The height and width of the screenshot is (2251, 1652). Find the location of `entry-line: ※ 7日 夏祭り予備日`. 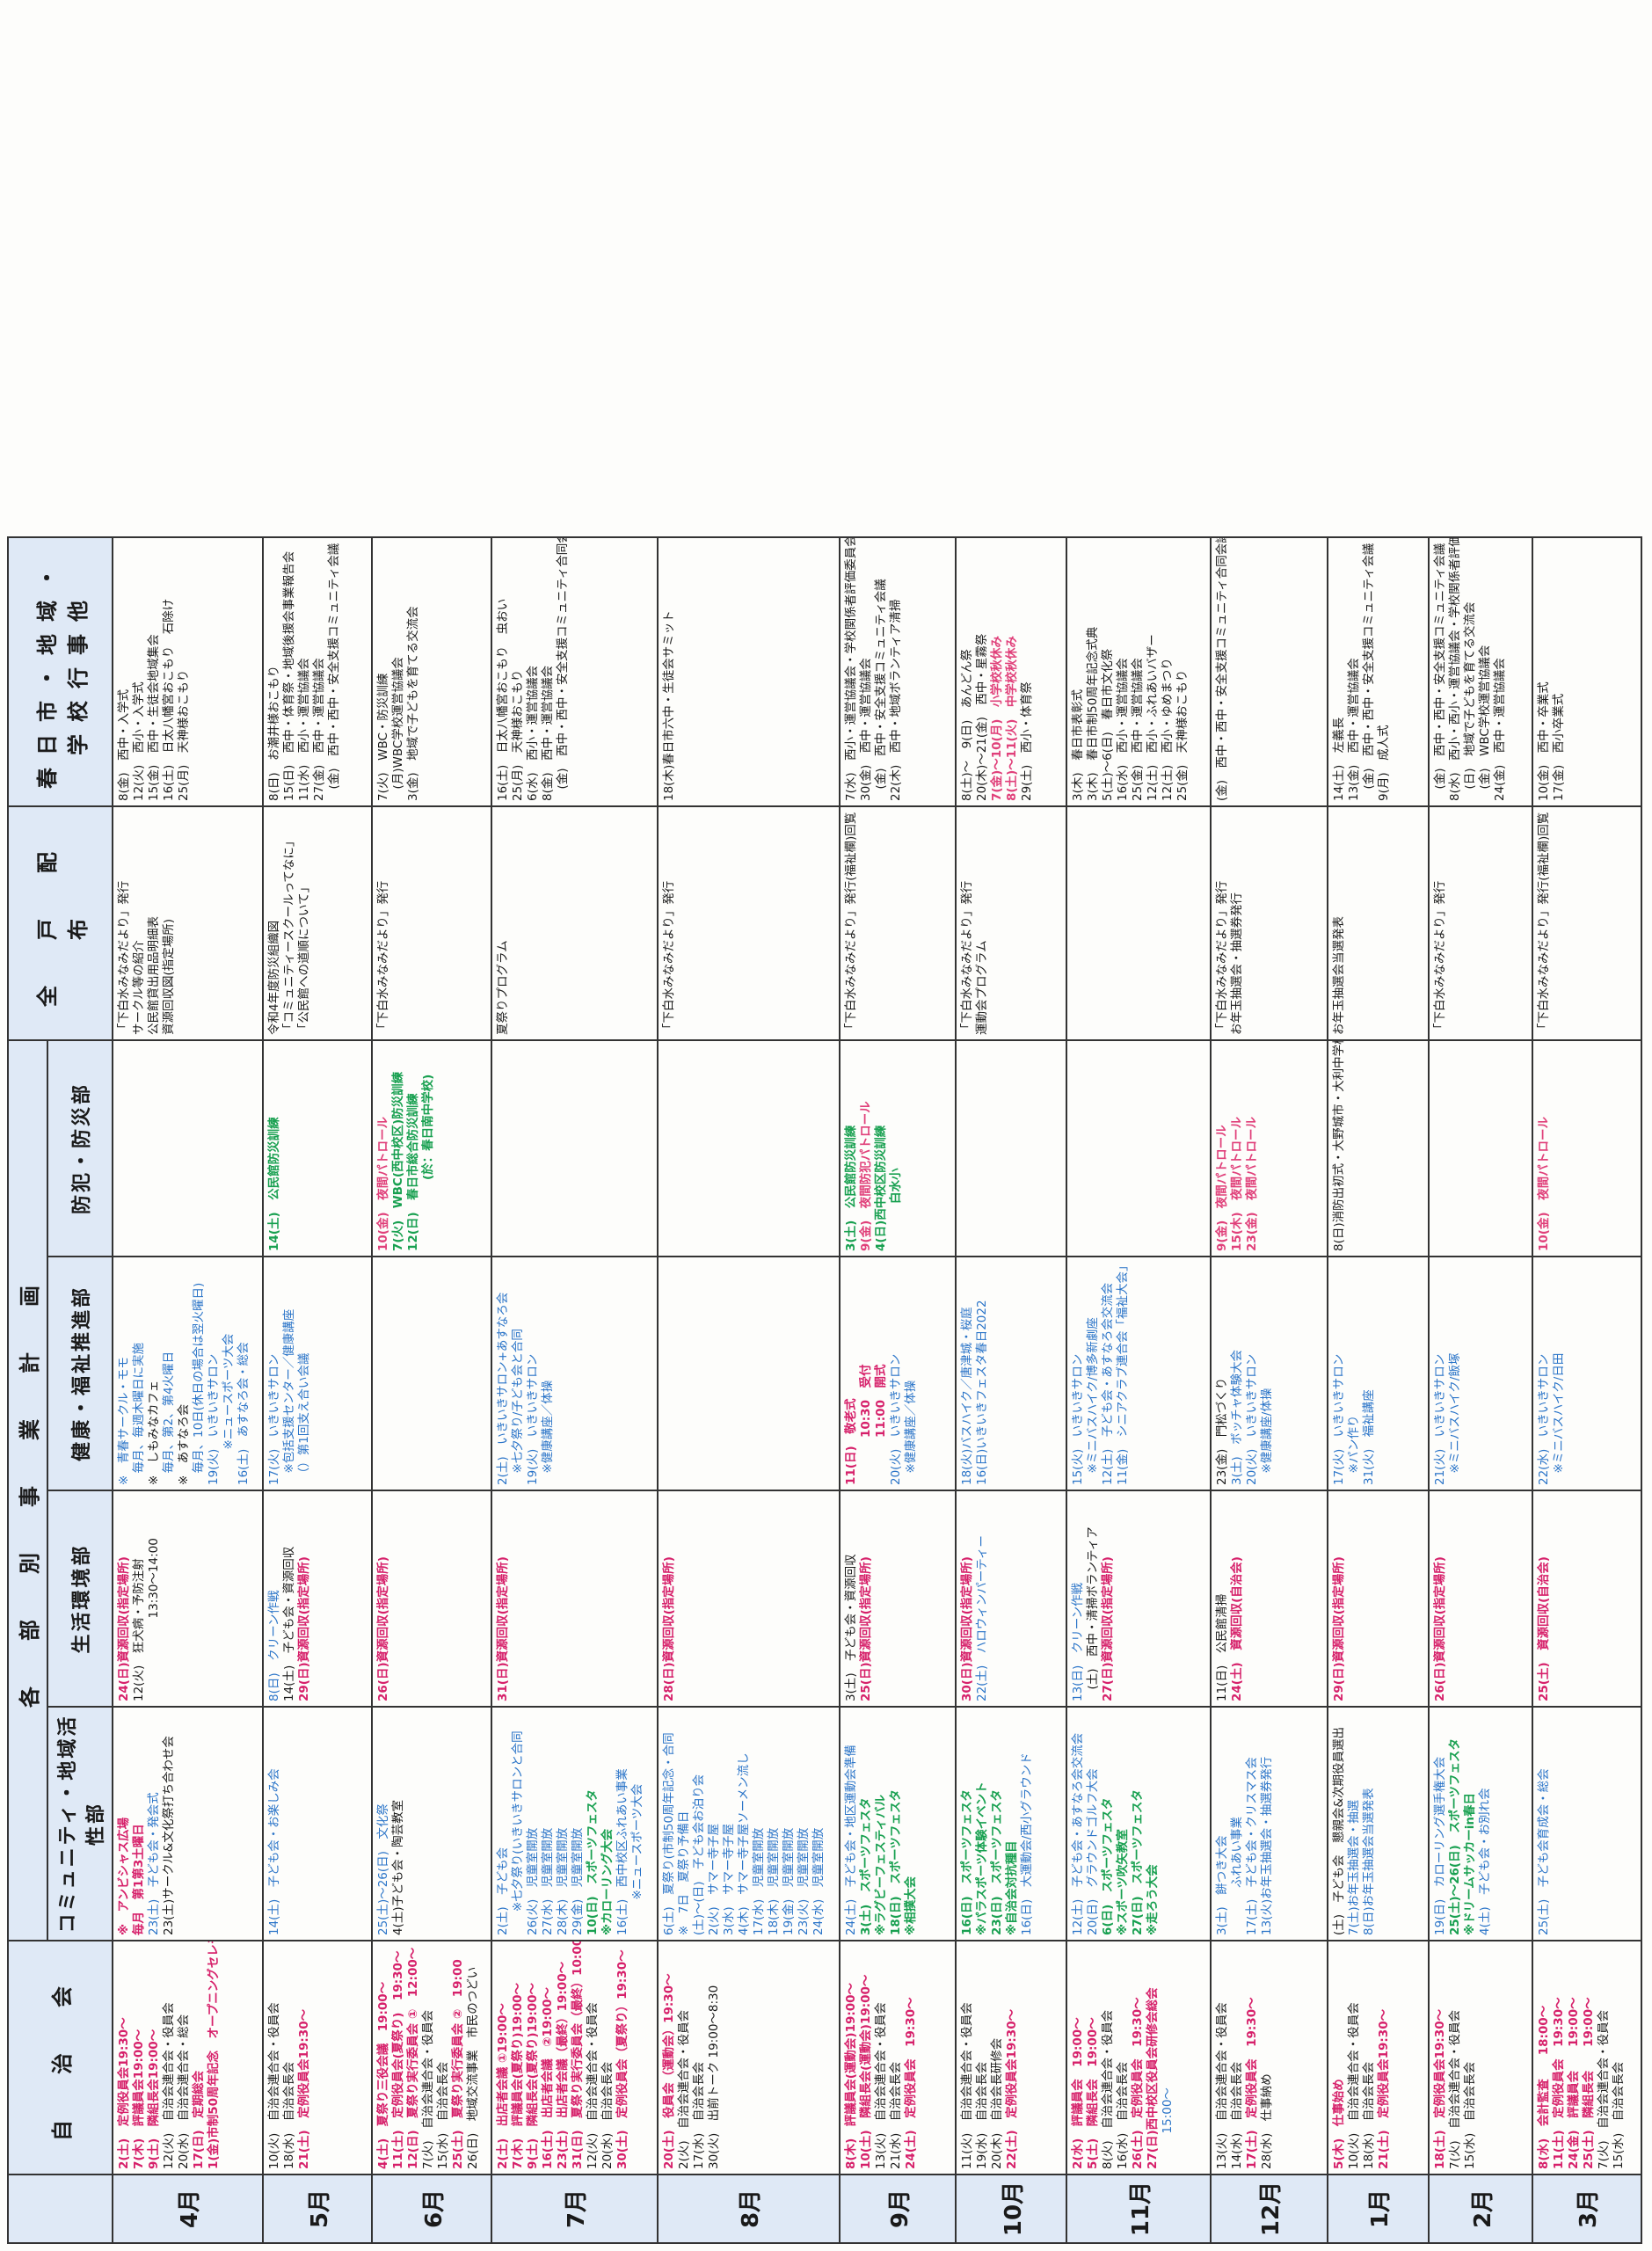

entry-line: ※ 7日 夏祭り予備日 is located at coordinates (683, 1872).